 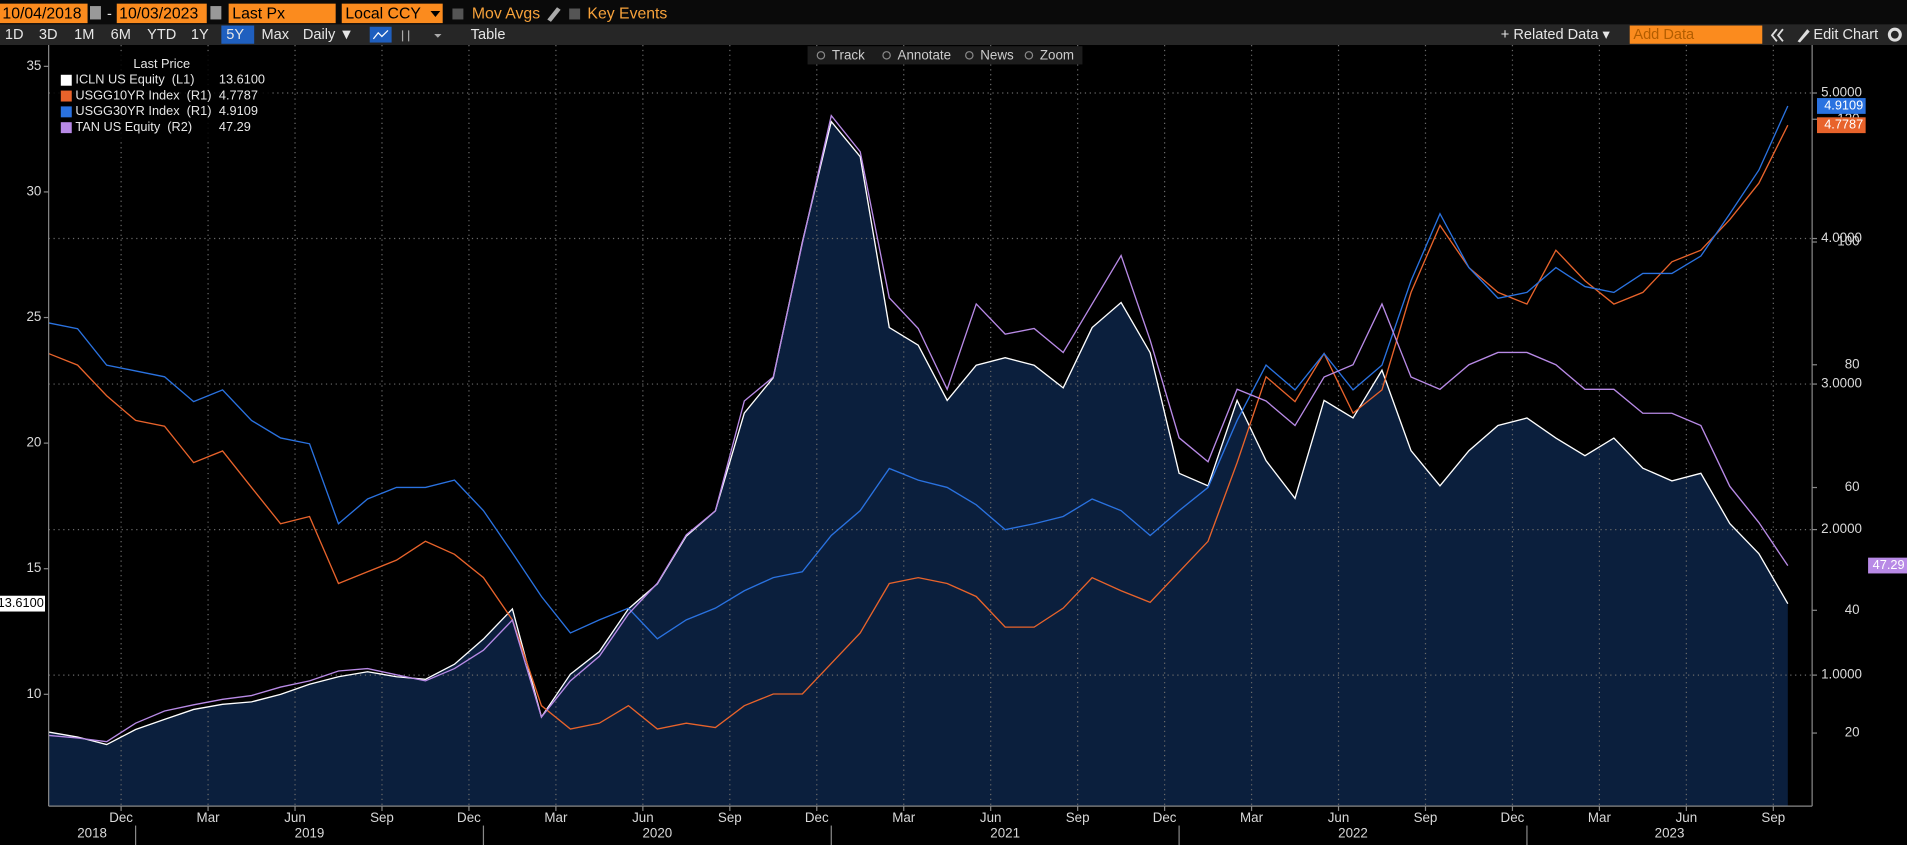 What do you see at coordinates (848, 54) in the screenshot?
I see `chart-tool: Track` at bounding box center [848, 54].